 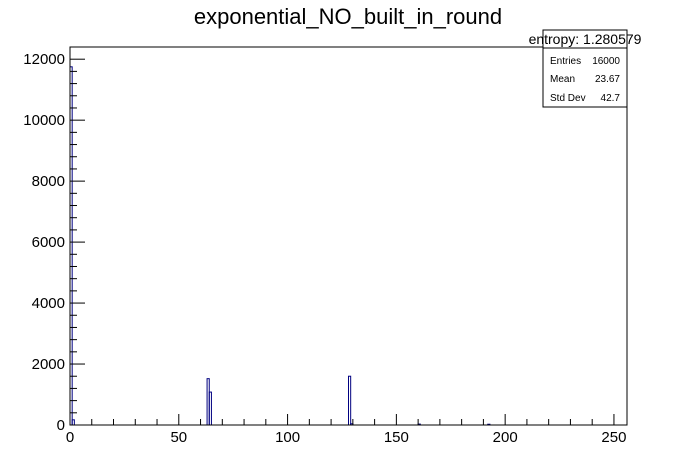 I want to click on stats-label-stddev: Std Dev, so click(x=568, y=98).